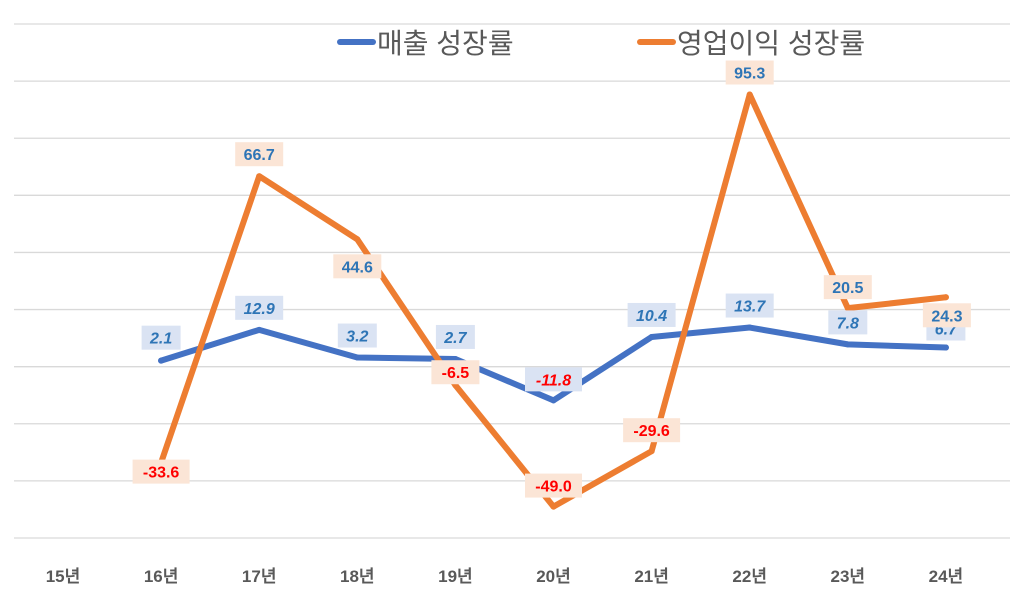 The image size is (1024, 606). What do you see at coordinates (553, 576) in the screenshot?
I see `x-tick-label: 20년` at bounding box center [553, 576].